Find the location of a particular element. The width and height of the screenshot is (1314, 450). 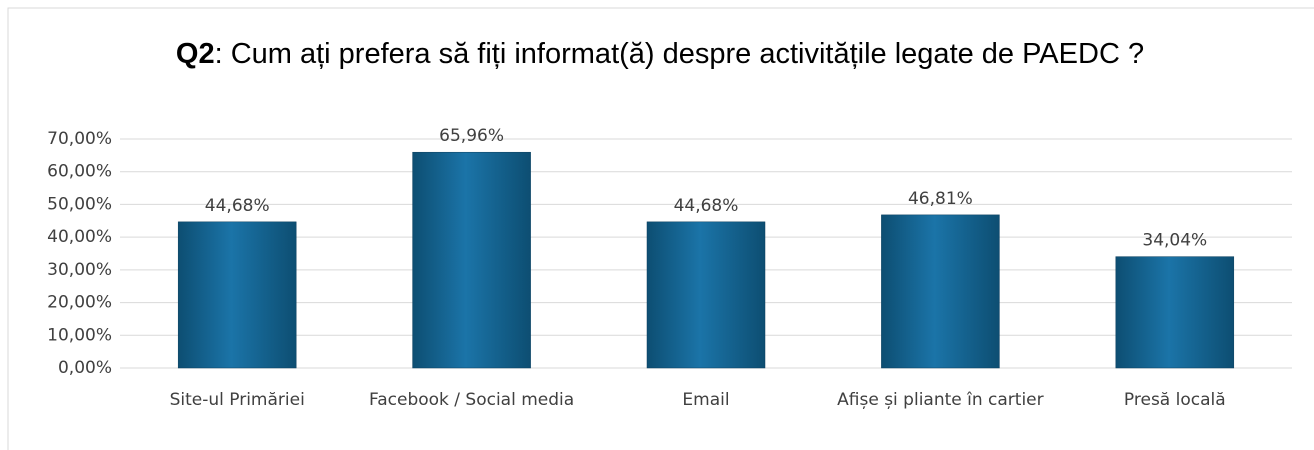

y-tick-label: 0,00% is located at coordinates (85, 368).